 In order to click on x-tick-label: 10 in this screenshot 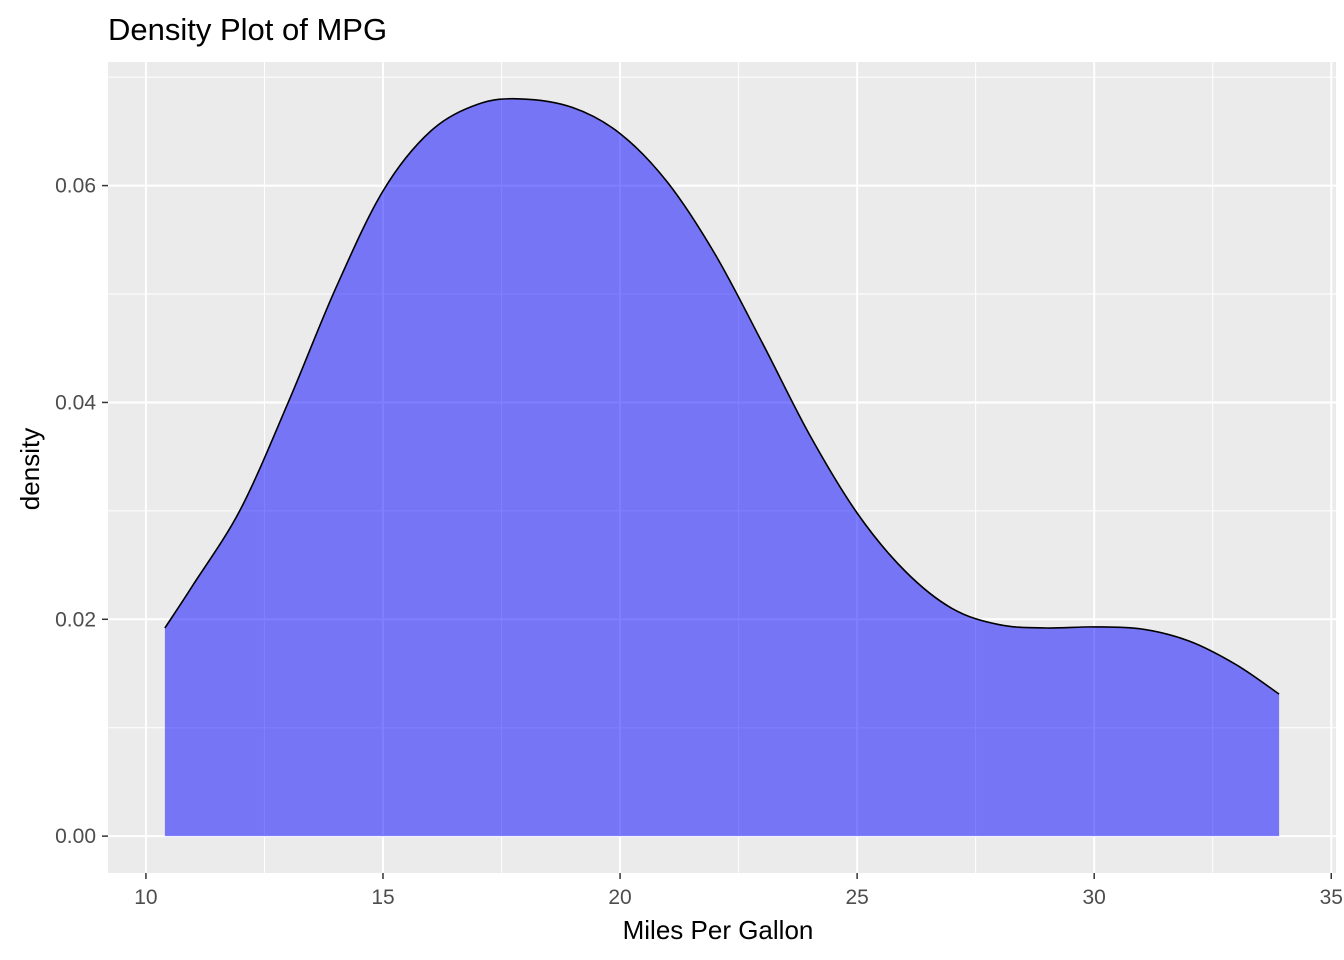, I will do `click(145, 897)`.